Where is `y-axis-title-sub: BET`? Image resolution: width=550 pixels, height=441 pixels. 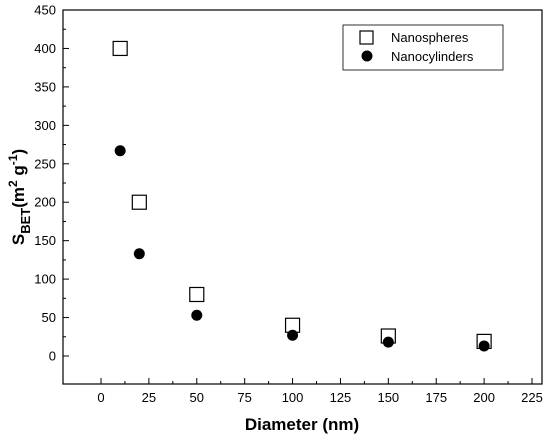
y-axis-title-sub: BET is located at coordinates (25, 221).